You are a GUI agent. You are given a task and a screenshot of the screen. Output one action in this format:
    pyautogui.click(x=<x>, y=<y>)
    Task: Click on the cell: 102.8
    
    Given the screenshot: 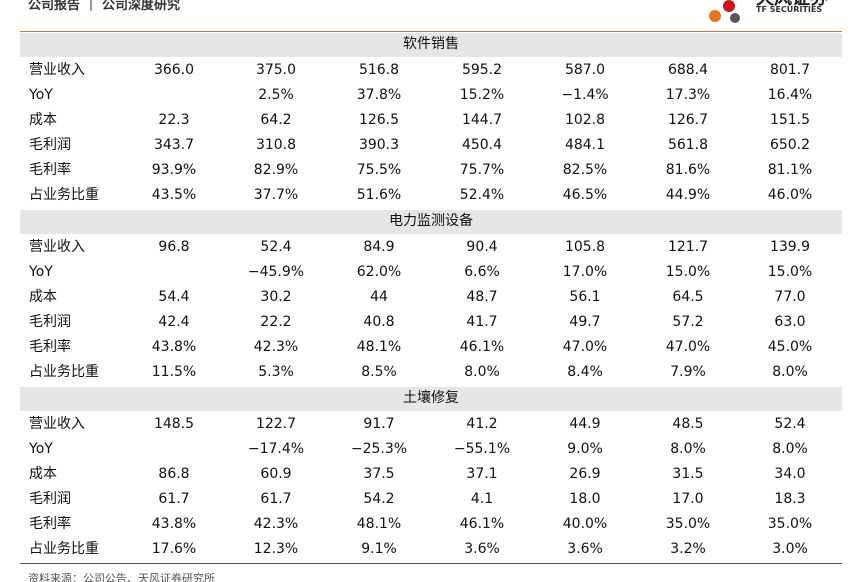 What is the action you would take?
    pyautogui.click(x=585, y=120)
    